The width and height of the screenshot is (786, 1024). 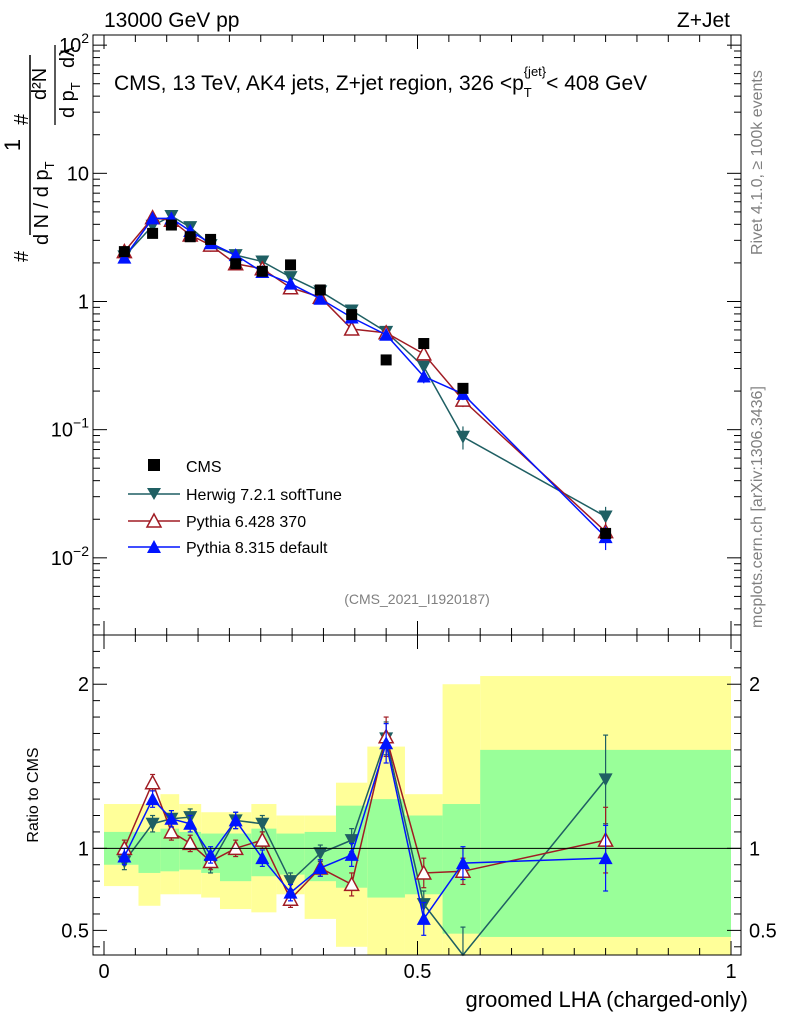 What do you see at coordinates (103, 972) in the screenshot?
I see `x-tick-label: 0` at bounding box center [103, 972].